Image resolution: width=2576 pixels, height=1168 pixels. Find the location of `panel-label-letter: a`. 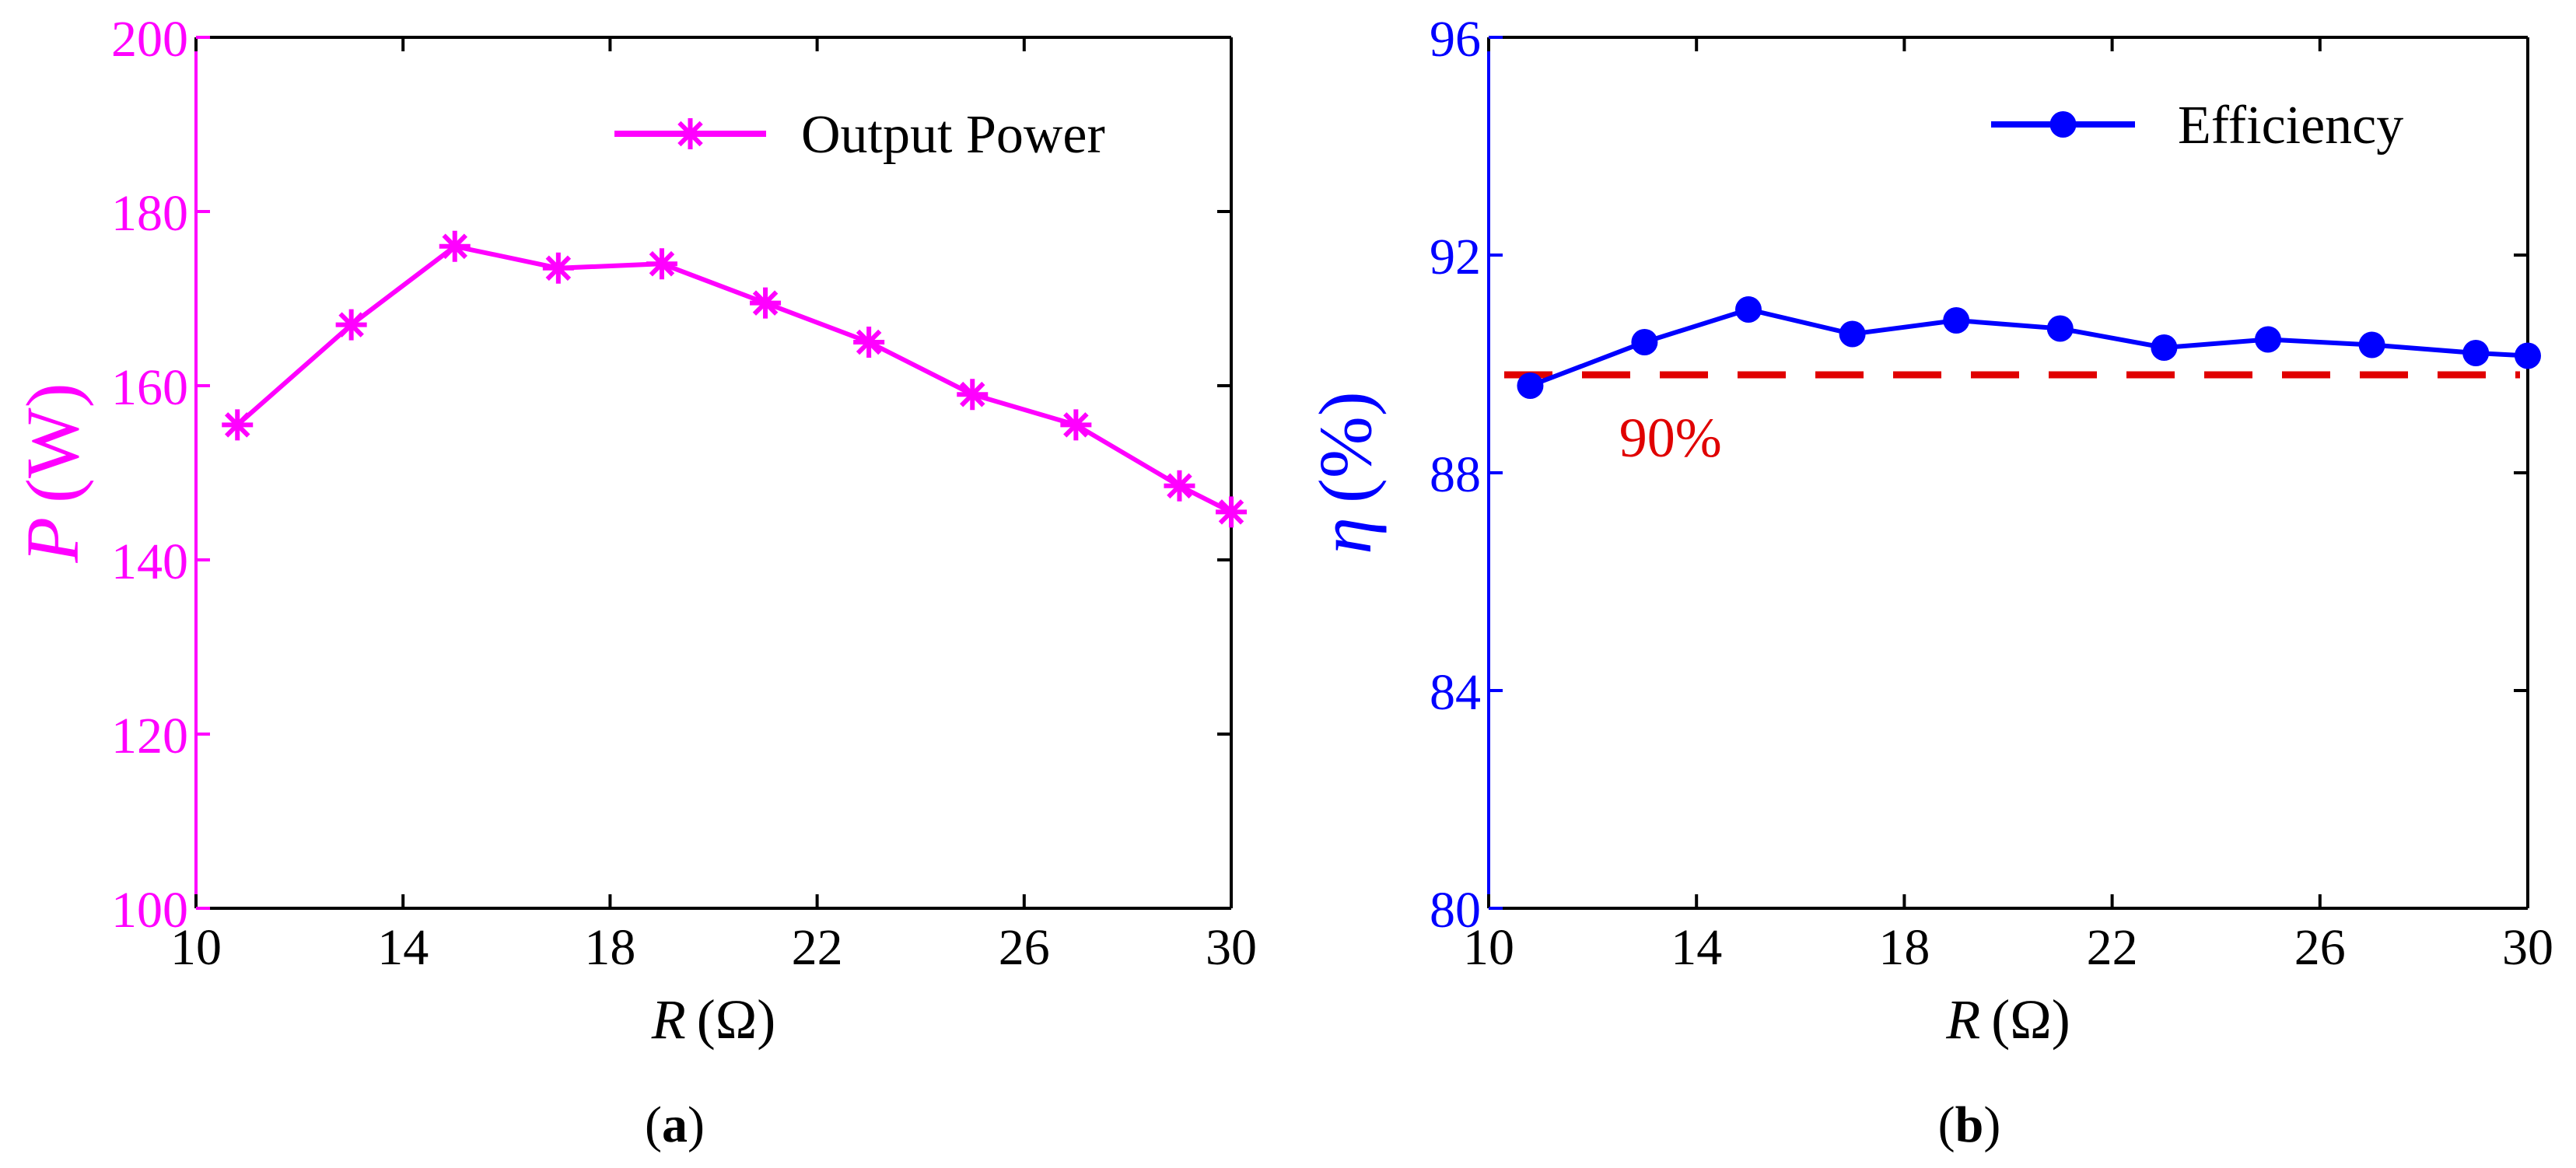

panel-label-letter: a is located at coordinates (675, 1124).